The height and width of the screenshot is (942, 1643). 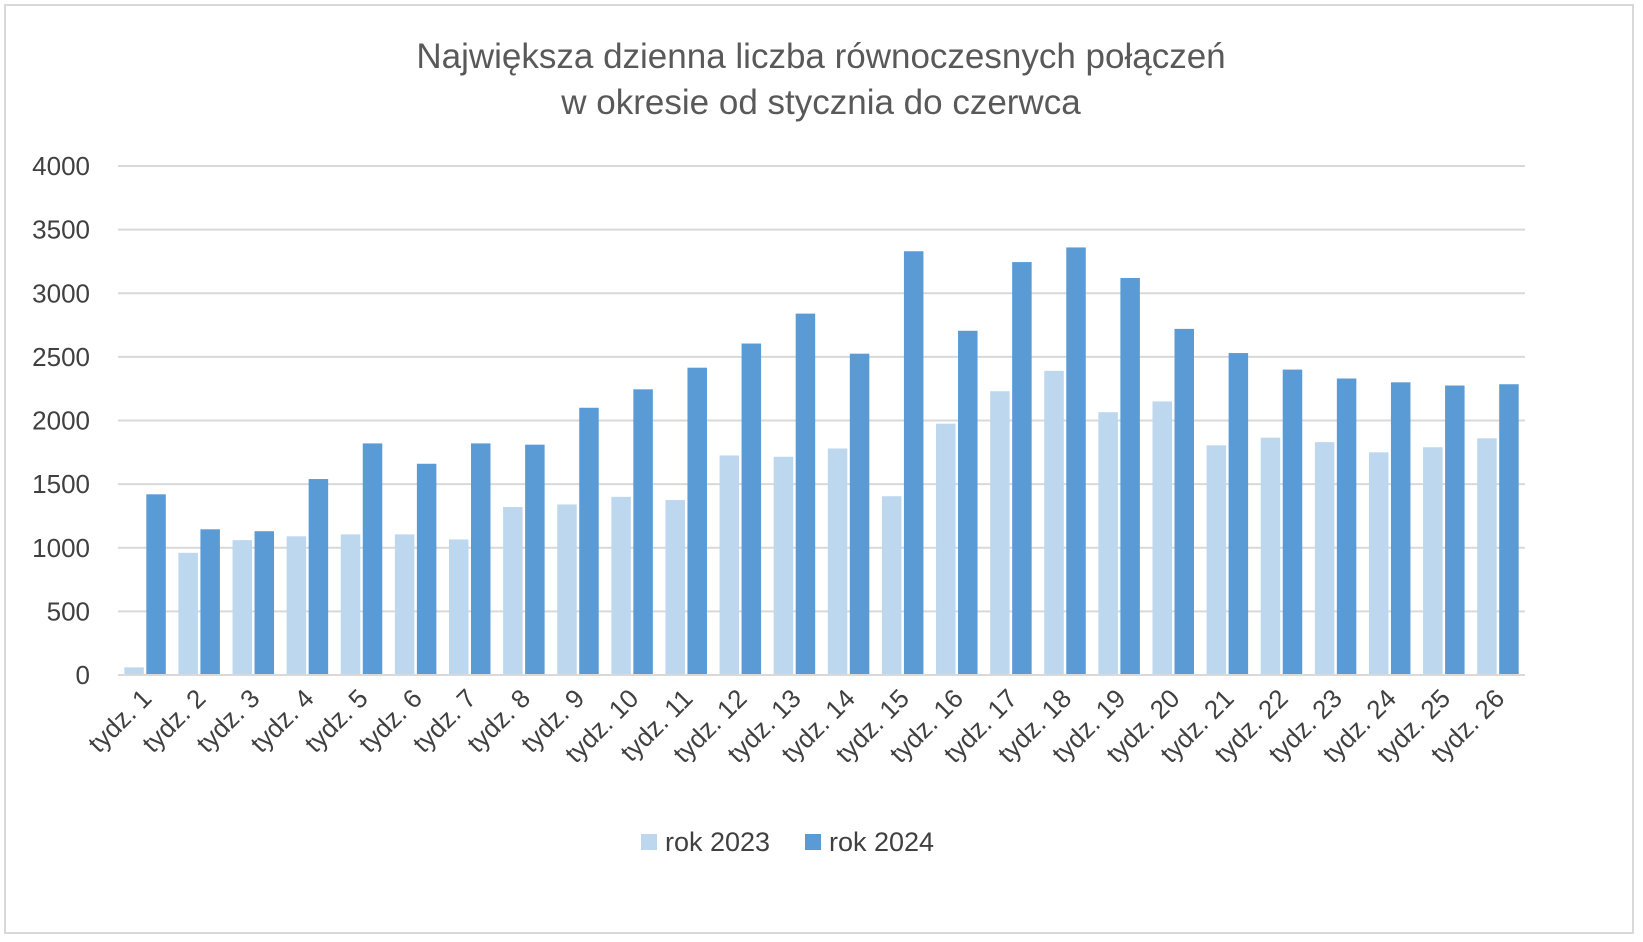 I want to click on bar-rok-2023-tydz26, so click(x=1487, y=556).